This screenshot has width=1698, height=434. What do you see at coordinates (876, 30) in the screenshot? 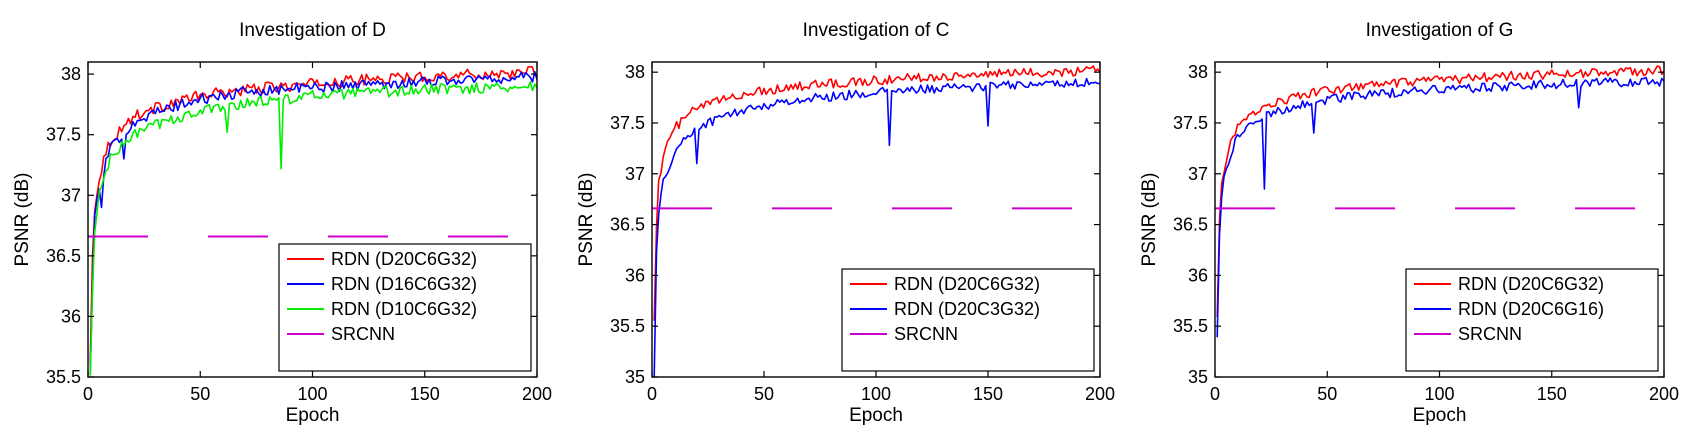
I see `chart-title: Investigation of C` at bounding box center [876, 30].